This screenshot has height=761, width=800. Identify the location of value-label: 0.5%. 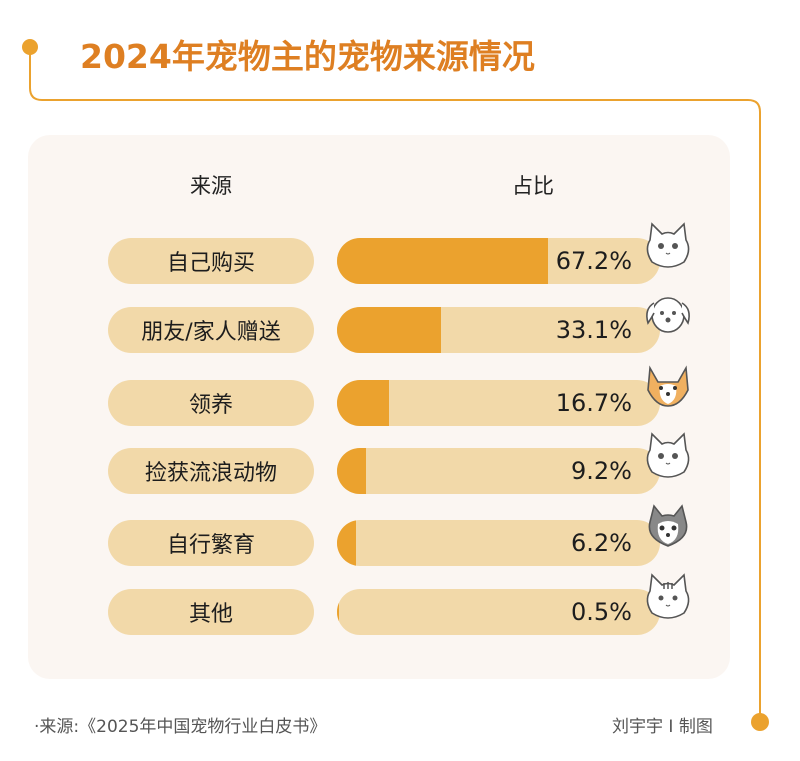
(601, 612).